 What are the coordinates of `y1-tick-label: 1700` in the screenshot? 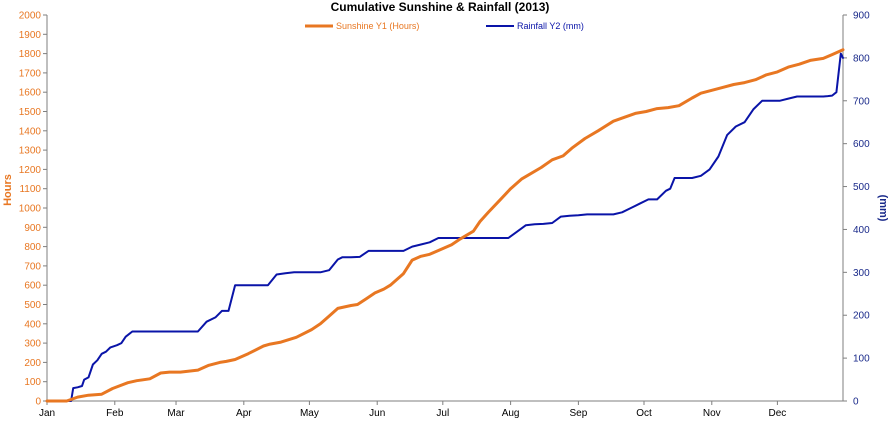 It's located at (30, 73).